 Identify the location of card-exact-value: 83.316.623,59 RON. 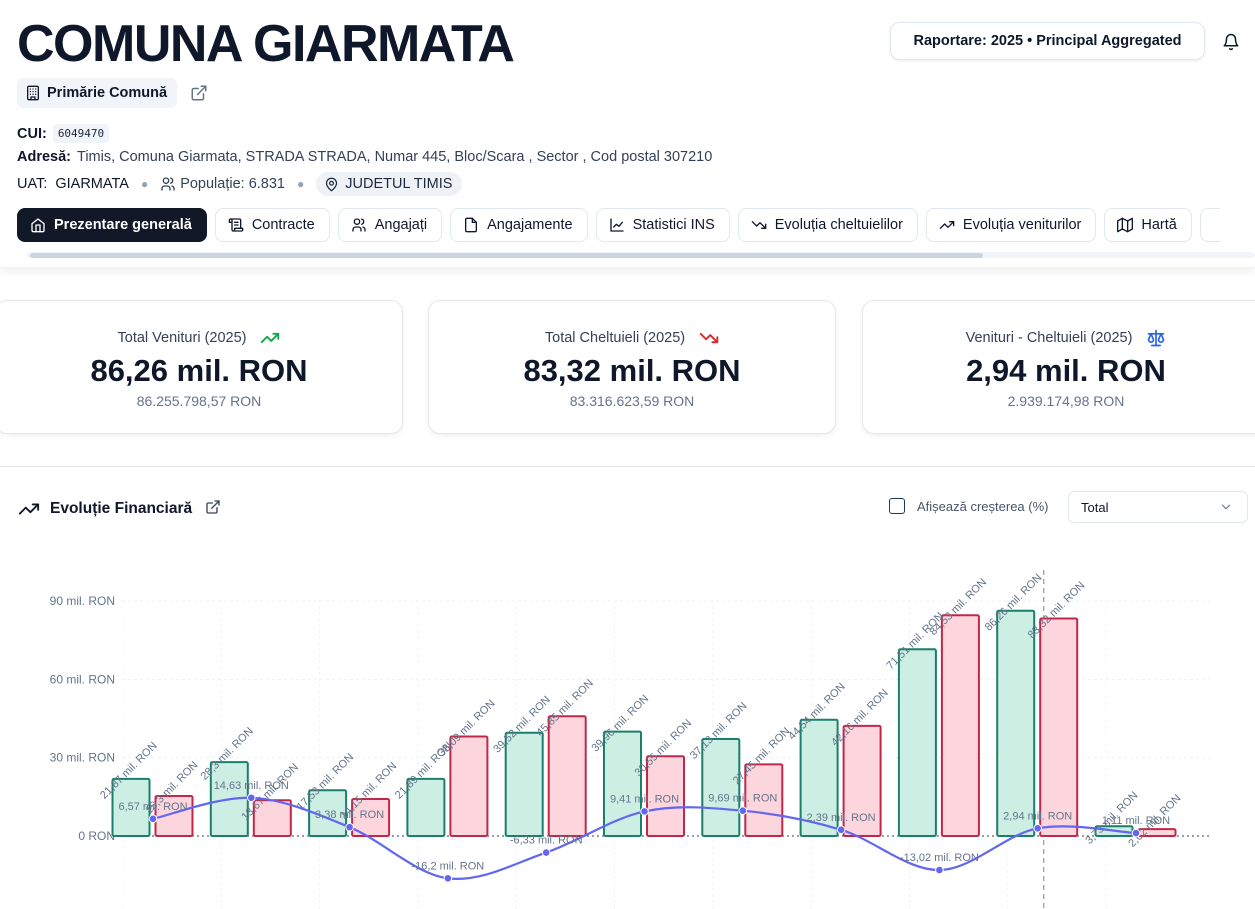
(632, 401).